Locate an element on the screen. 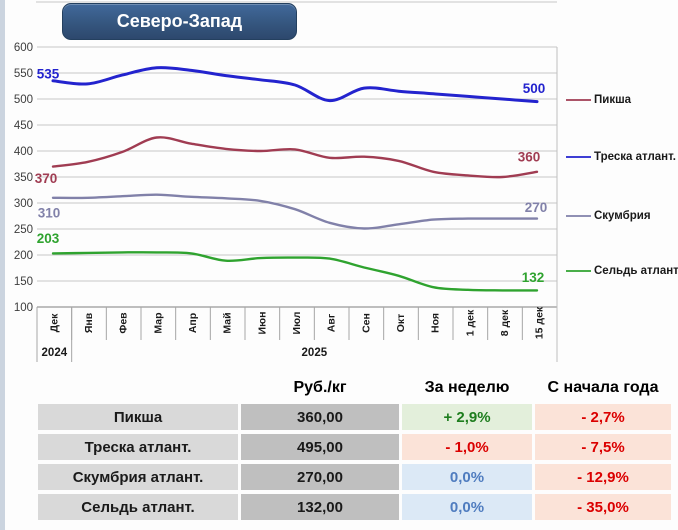 This screenshot has width=678, height=530. y-axis-tick-label: 150 is located at coordinates (23, 282).